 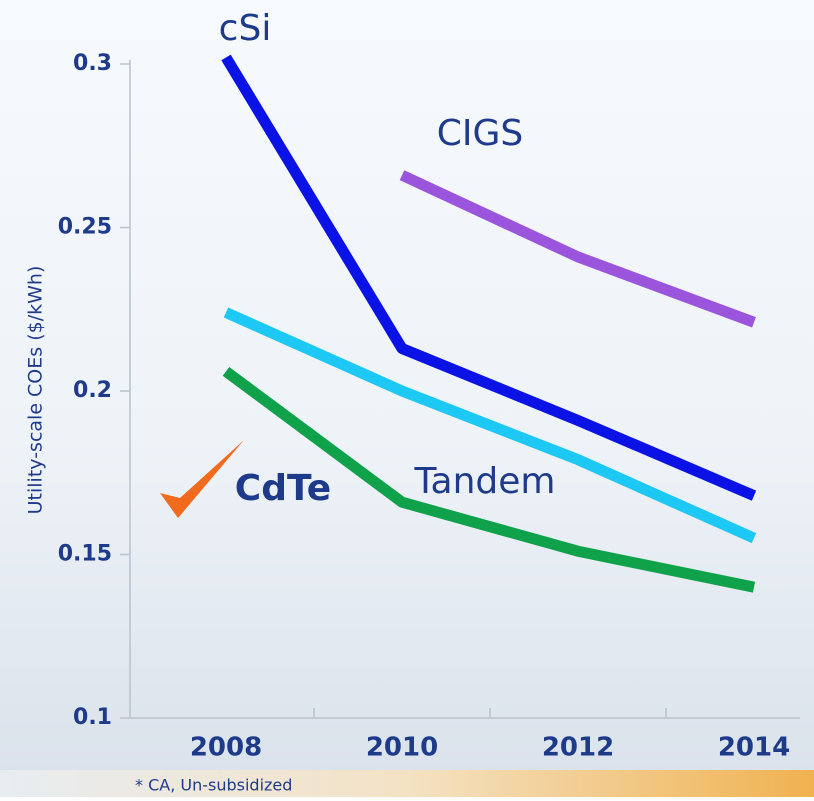 What do you see at coordinates (577, 249) in the screenshot?
I see `series-line` at bounding box center [577, 249].